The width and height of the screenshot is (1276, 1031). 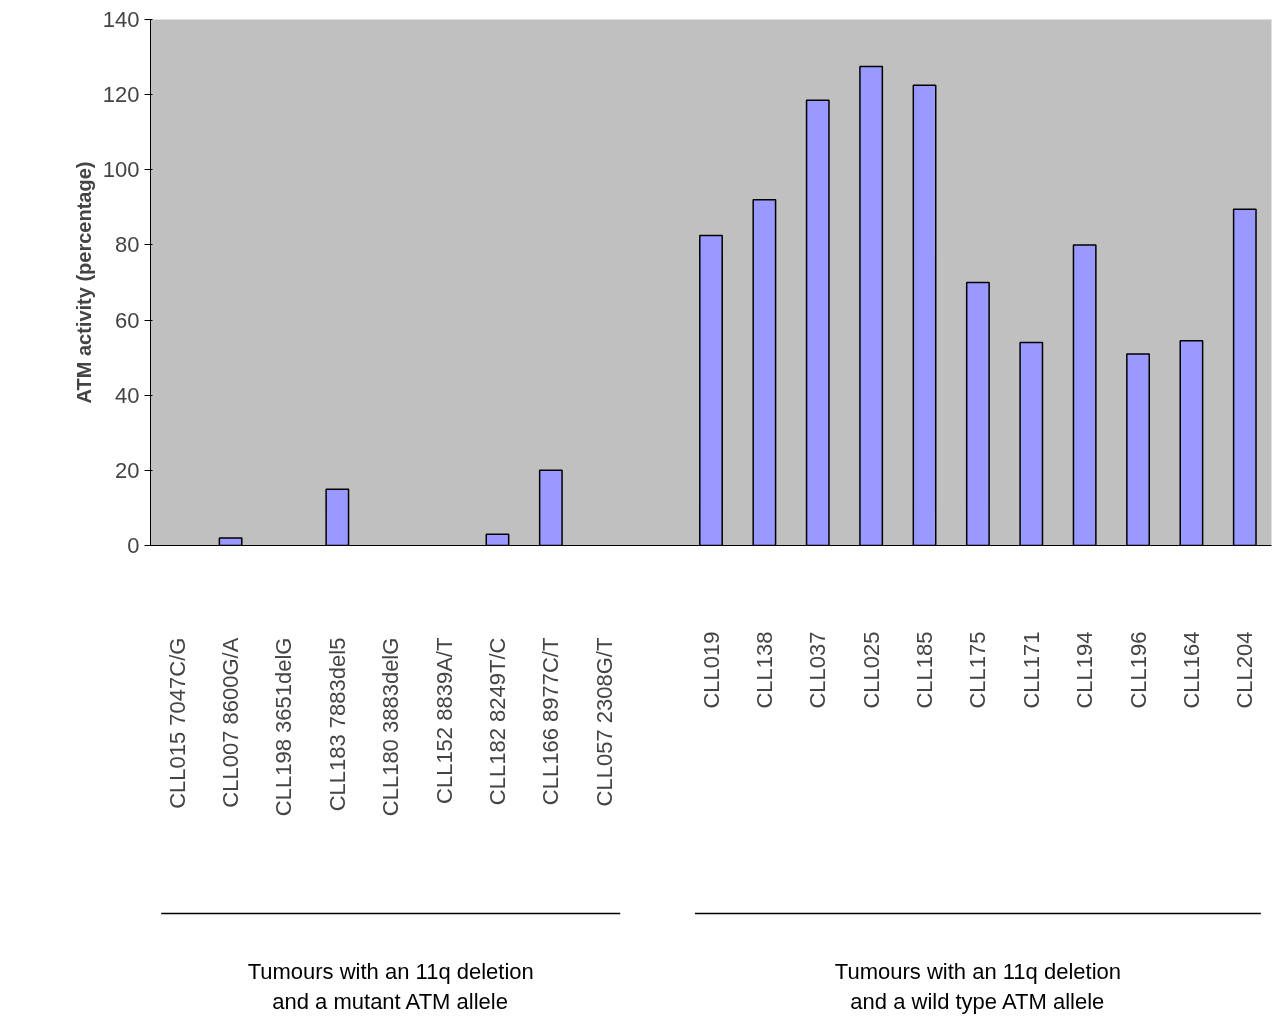 I want to click on text: Tumours with an 11q deletion and a wild type ATM allele, so click(x=977, y=987).